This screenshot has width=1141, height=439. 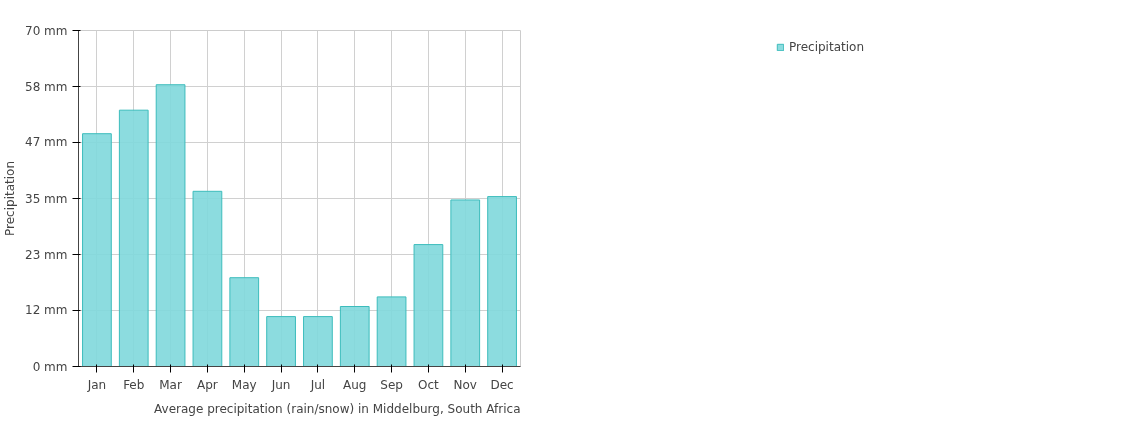 I want to click on y-axis-title: Precipitation, so click(x=10, y=198).